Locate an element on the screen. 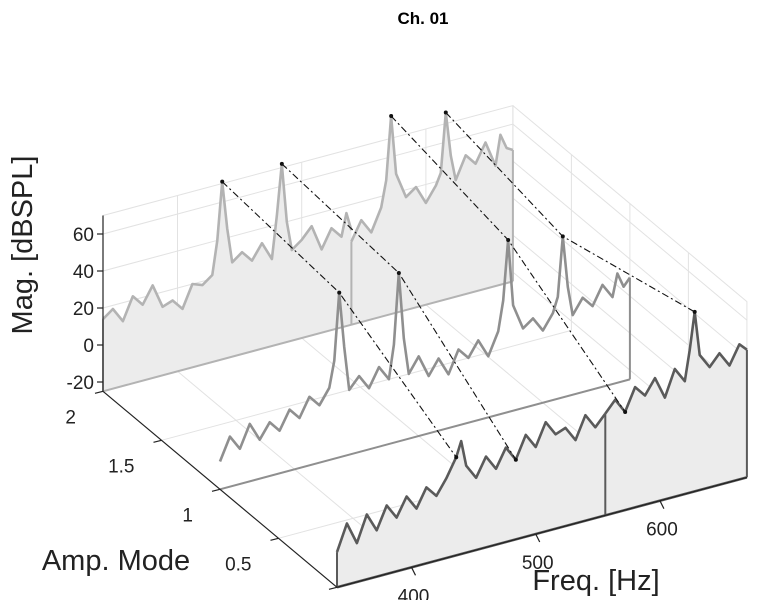 The image size is (757, 600). x-tick-label: 600 is located at coordinates (662, 530).